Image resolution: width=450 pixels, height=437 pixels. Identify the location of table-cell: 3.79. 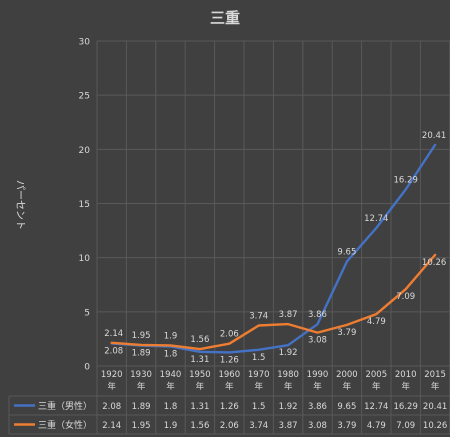
(346, 426).